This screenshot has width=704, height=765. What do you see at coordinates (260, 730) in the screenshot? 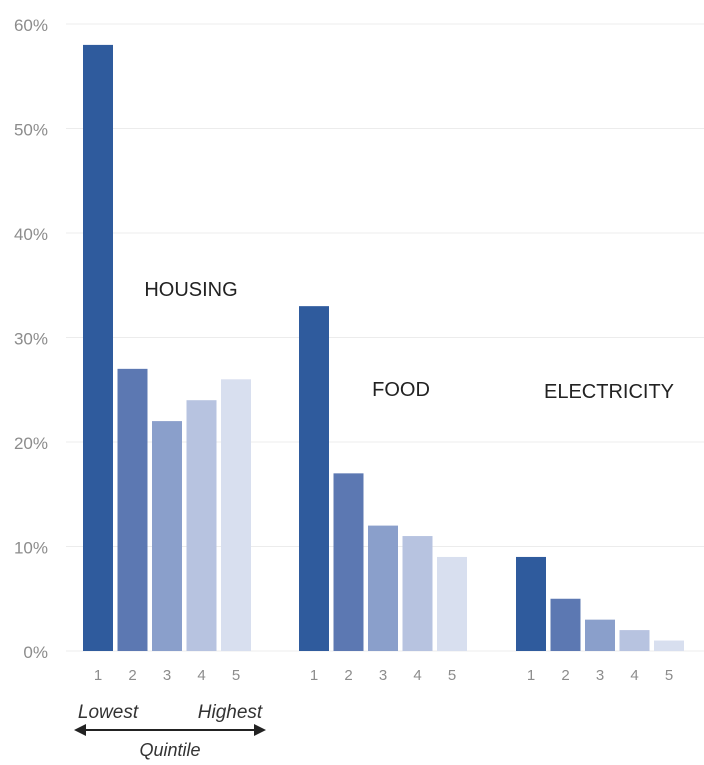
I see `right-arrow-icon` at bounding box center [260, 730].